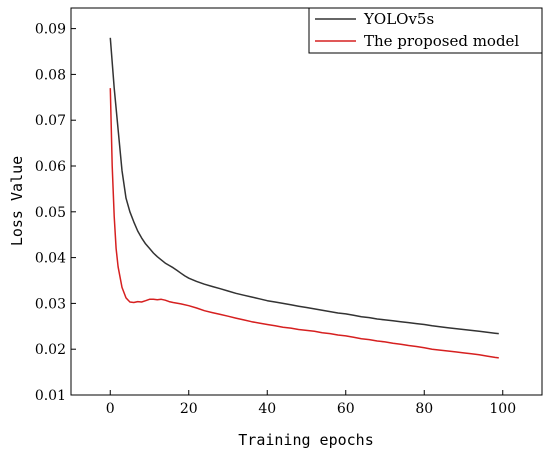 The height and width of the screenshot is (454, 550). Describe the element at coordinates (305, 440) in the screenshot. I see `x-axis-label: Training epochs` at that location.